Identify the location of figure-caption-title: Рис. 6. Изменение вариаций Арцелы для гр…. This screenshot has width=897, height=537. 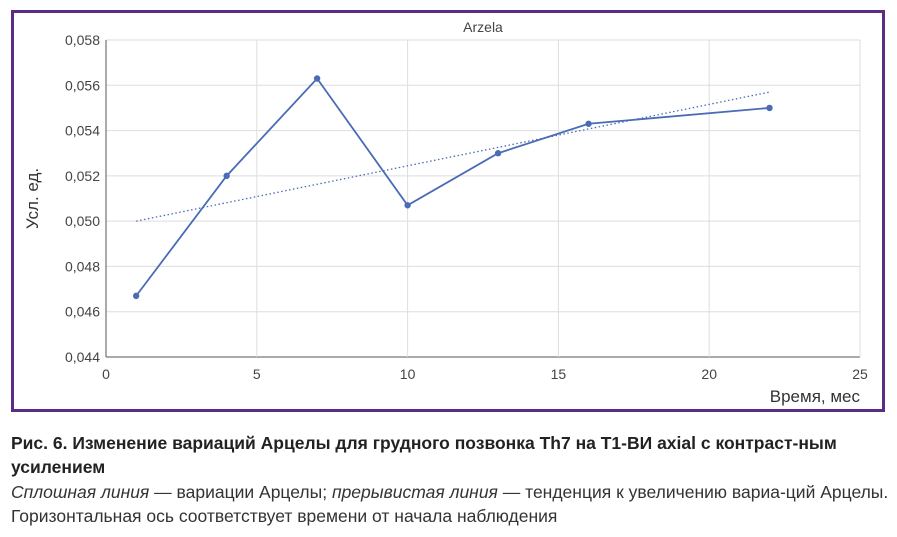
(451, 455).